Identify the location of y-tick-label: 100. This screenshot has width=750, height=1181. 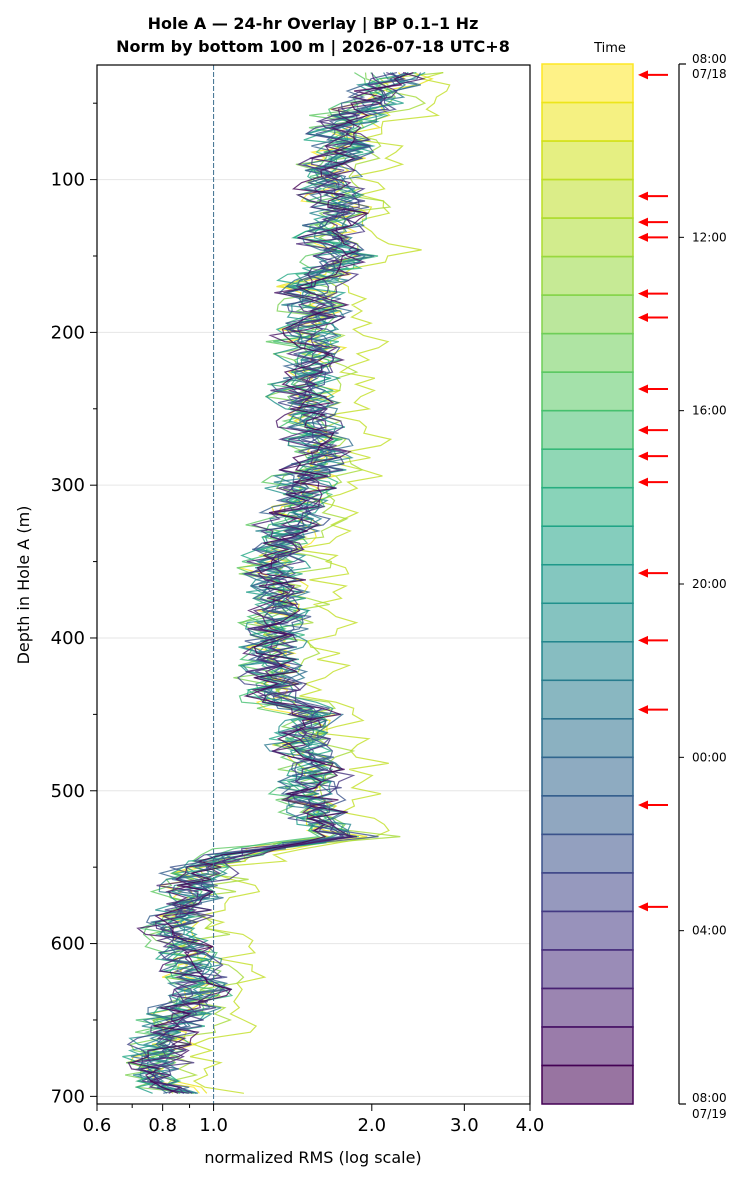
(68, 180).